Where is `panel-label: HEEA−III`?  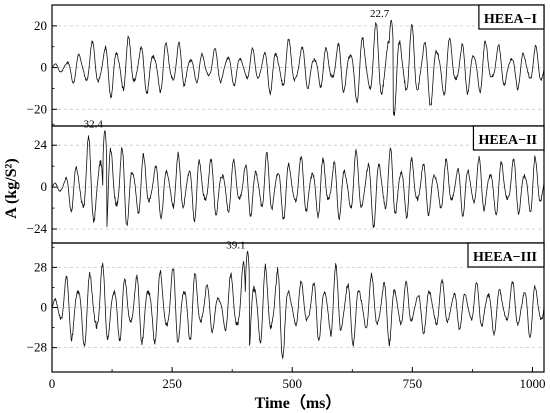
panel-label: HEEA−III is located at coordinates (505, 257).